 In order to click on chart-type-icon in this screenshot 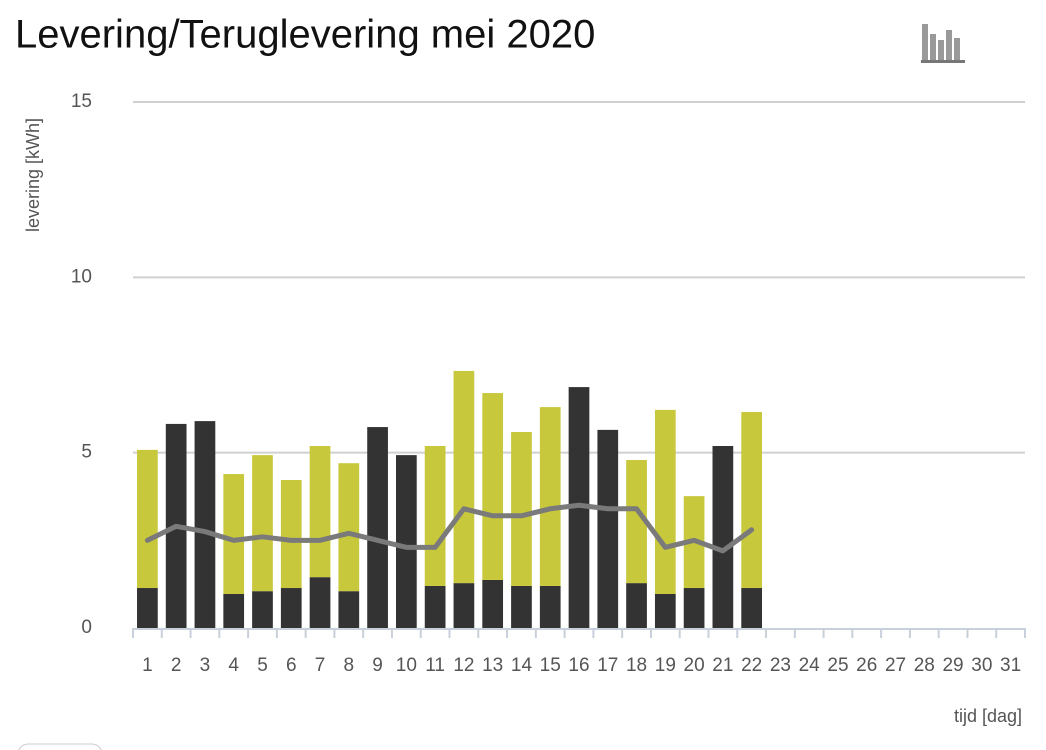, I will do `click(943, 43)`.